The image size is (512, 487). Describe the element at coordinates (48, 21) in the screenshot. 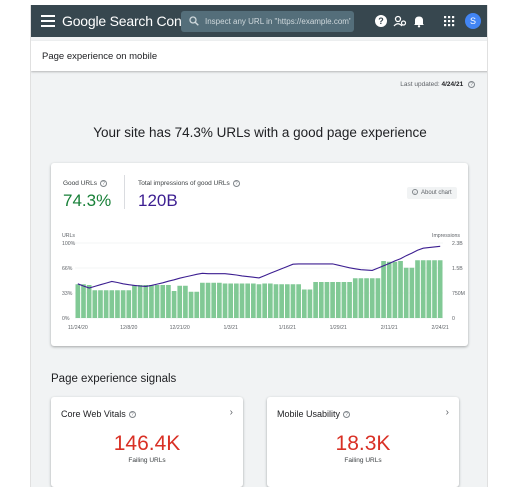

I see `menu-icon` at that location.